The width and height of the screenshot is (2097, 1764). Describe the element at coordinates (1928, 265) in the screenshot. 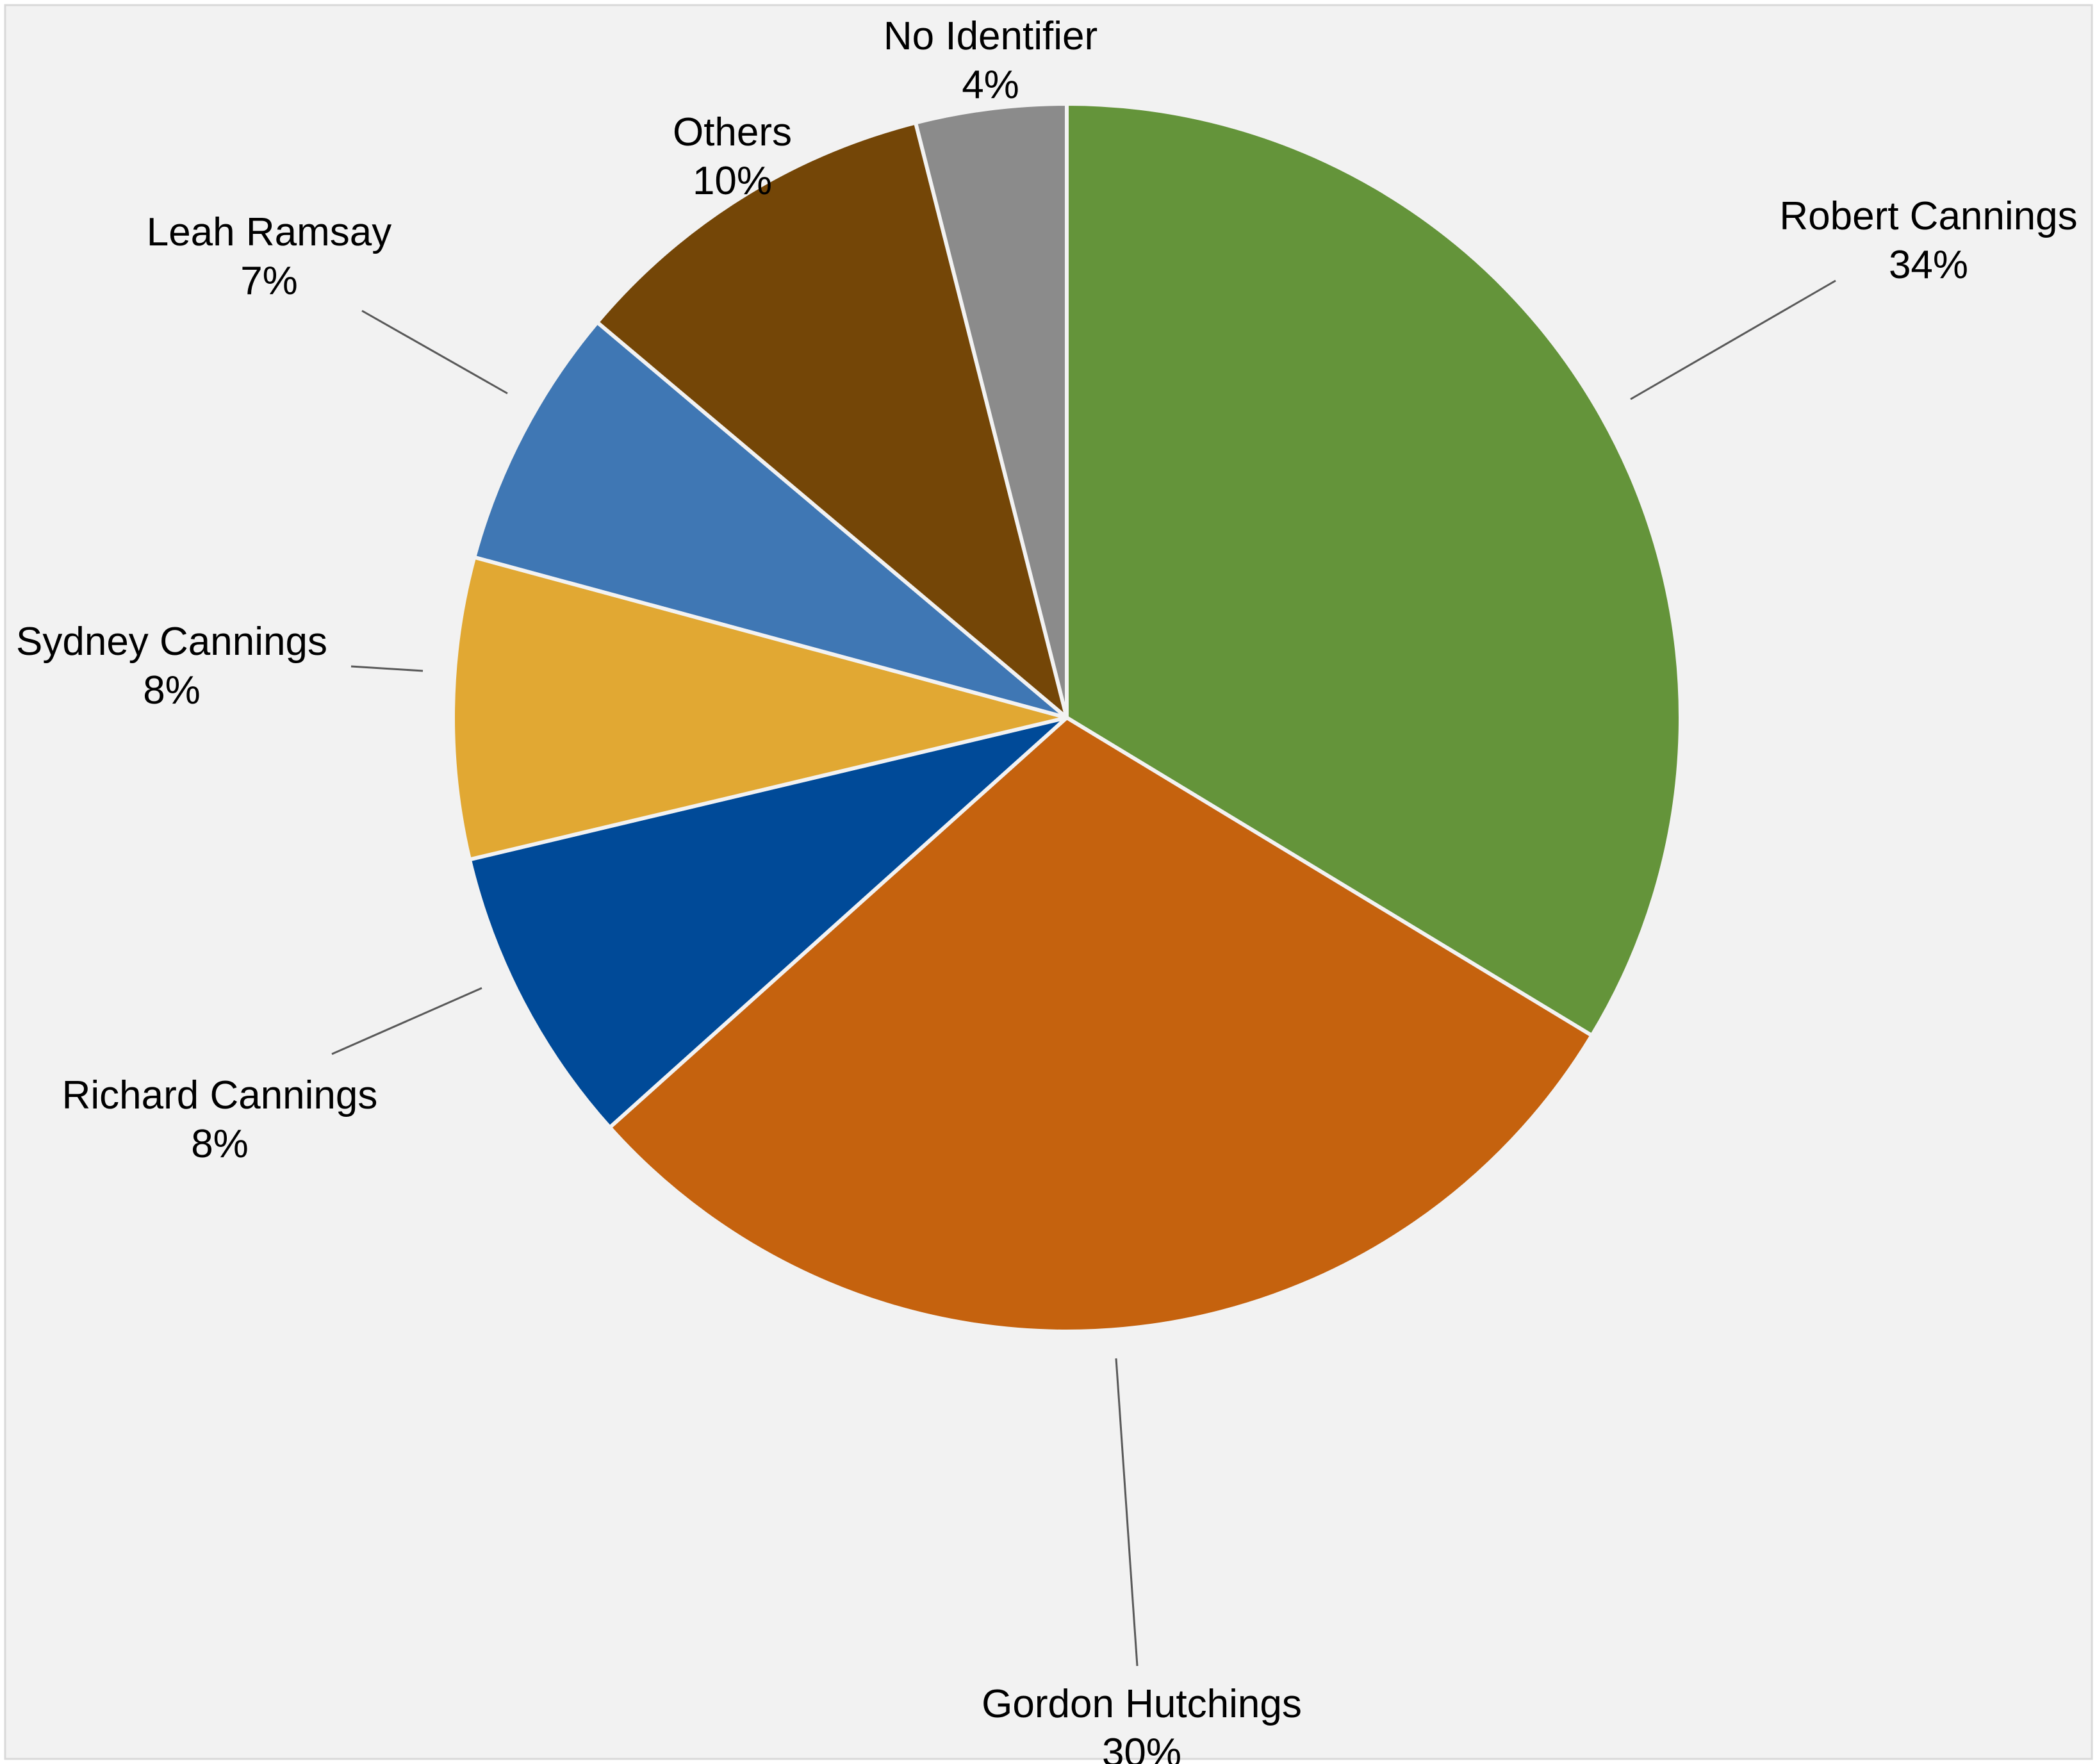

I see `slice-value-robert-cannings: 34%` at that location.